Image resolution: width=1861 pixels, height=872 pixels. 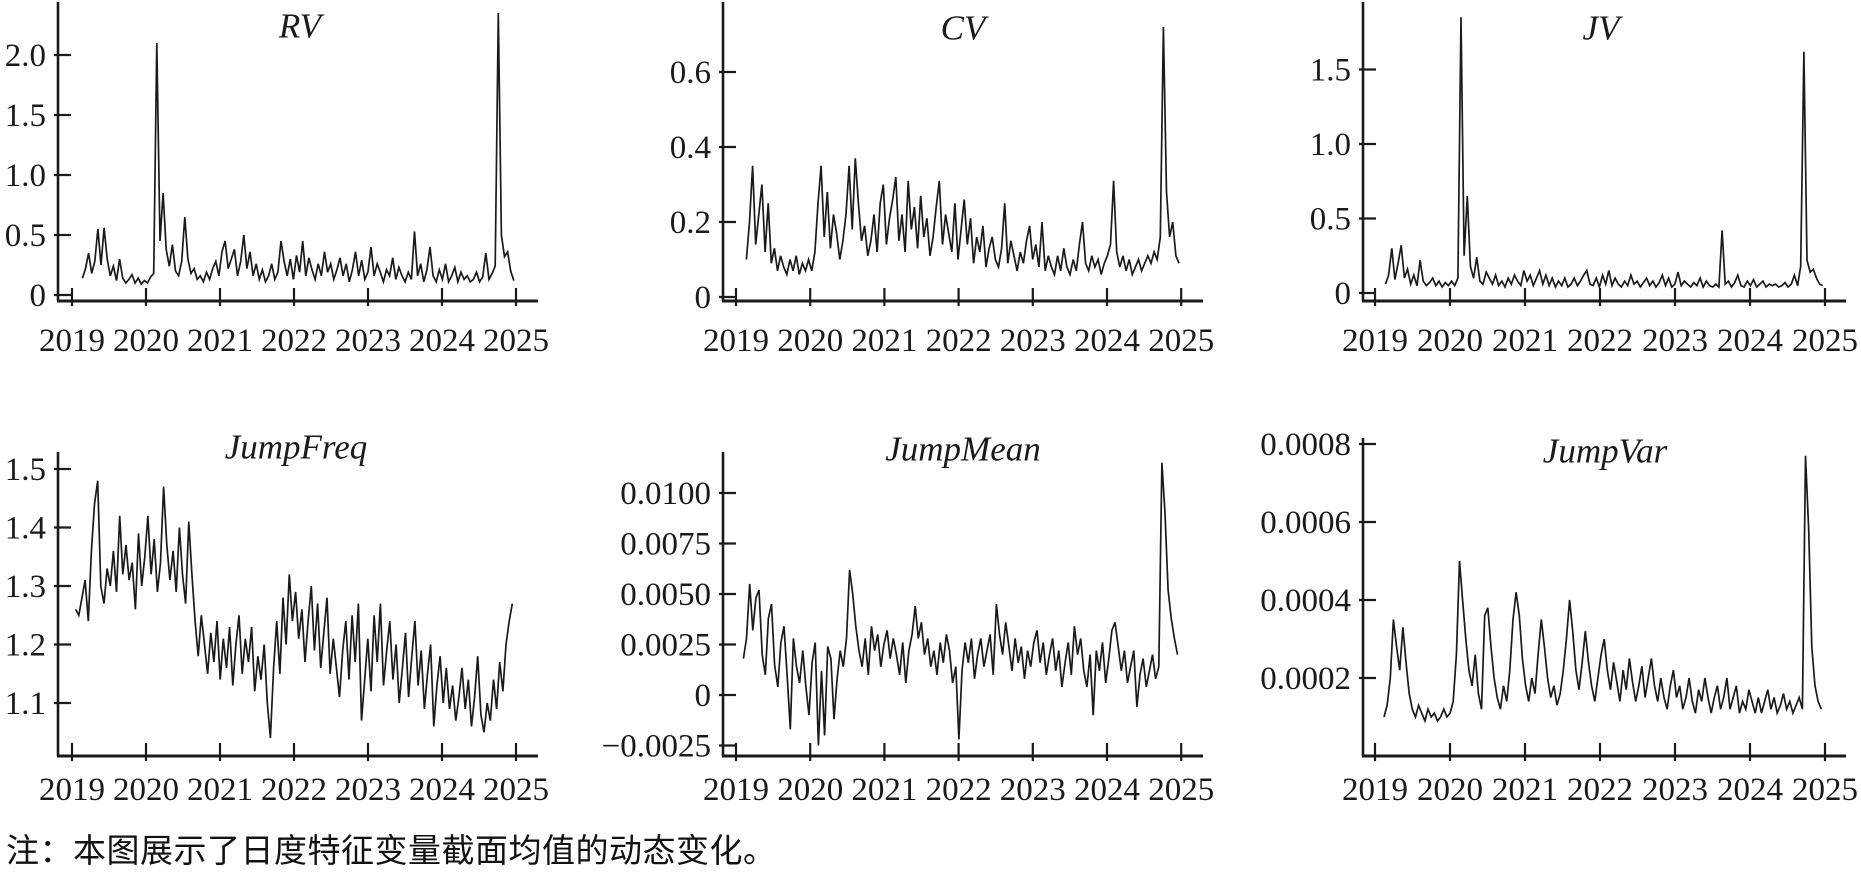 I want to click on series-line-cv, so click(x=962, y=152).